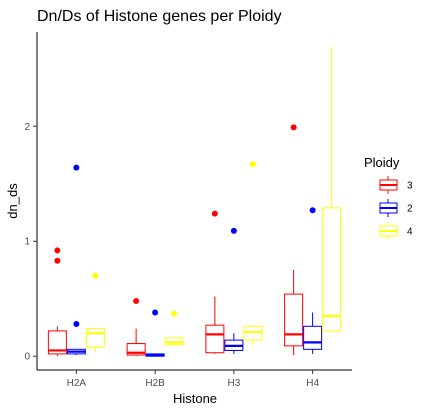  Describe the element at coordinates (388, 197) in the screenshot. I see `legend: Ploidy 3 2 4` at that location.